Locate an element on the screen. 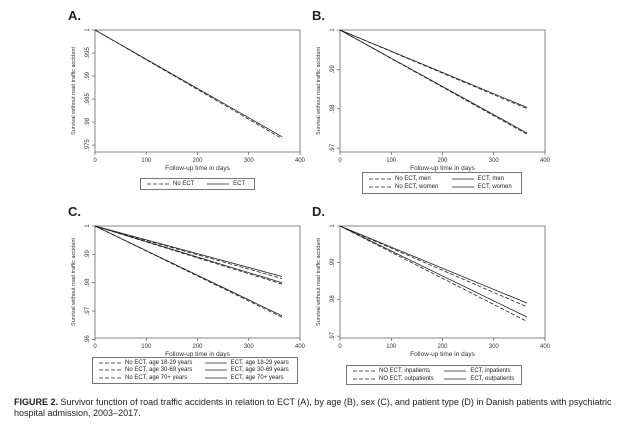 The image size is (621, 428). legend-label: ECT, age 30-69 years is located at coordinates (259, 370).